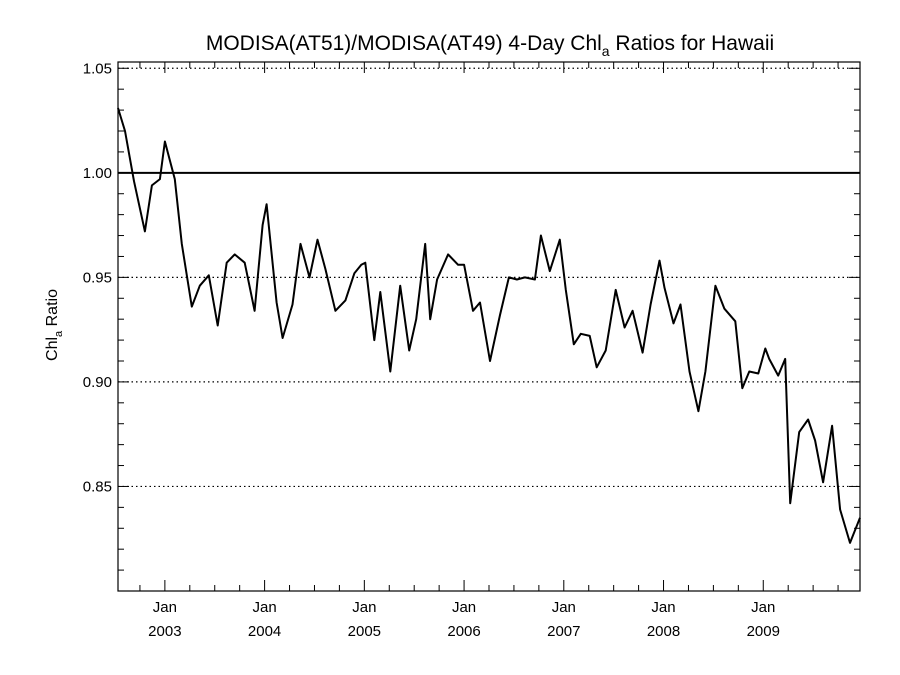  What do you see at coordinates (463, 631) in the screenshot?
I see `x-tick-year: 2006` at bounding box center [463, 631].